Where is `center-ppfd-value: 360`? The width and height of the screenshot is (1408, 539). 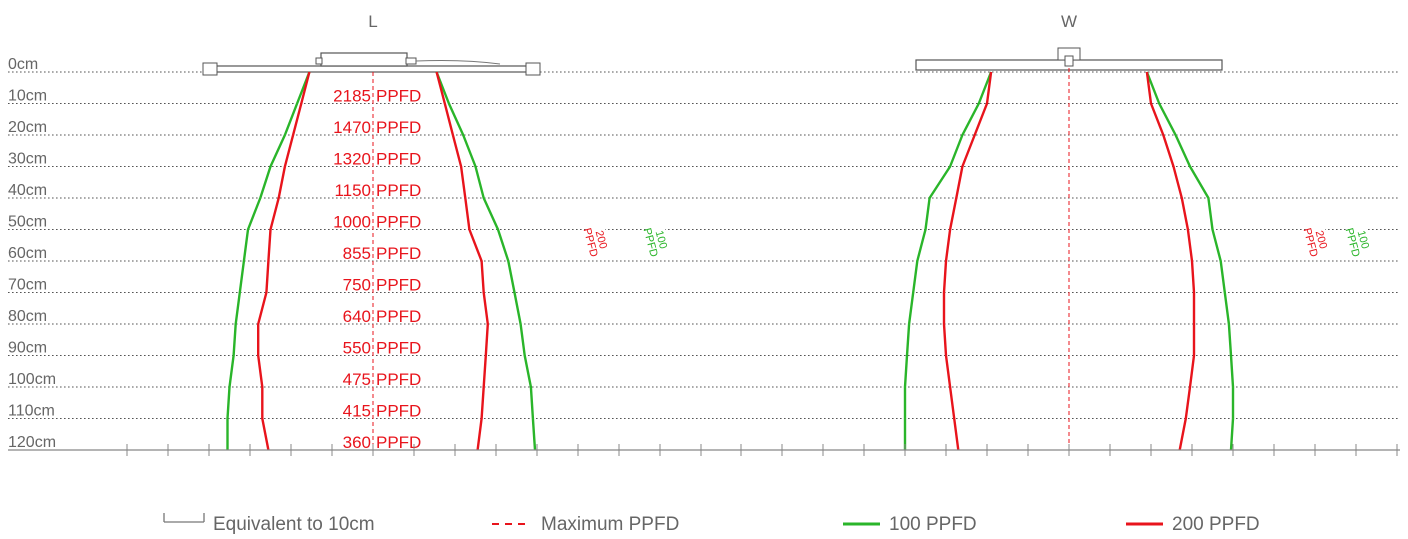 center-ppfd-value: 360 is located at coordinates (357, 442).